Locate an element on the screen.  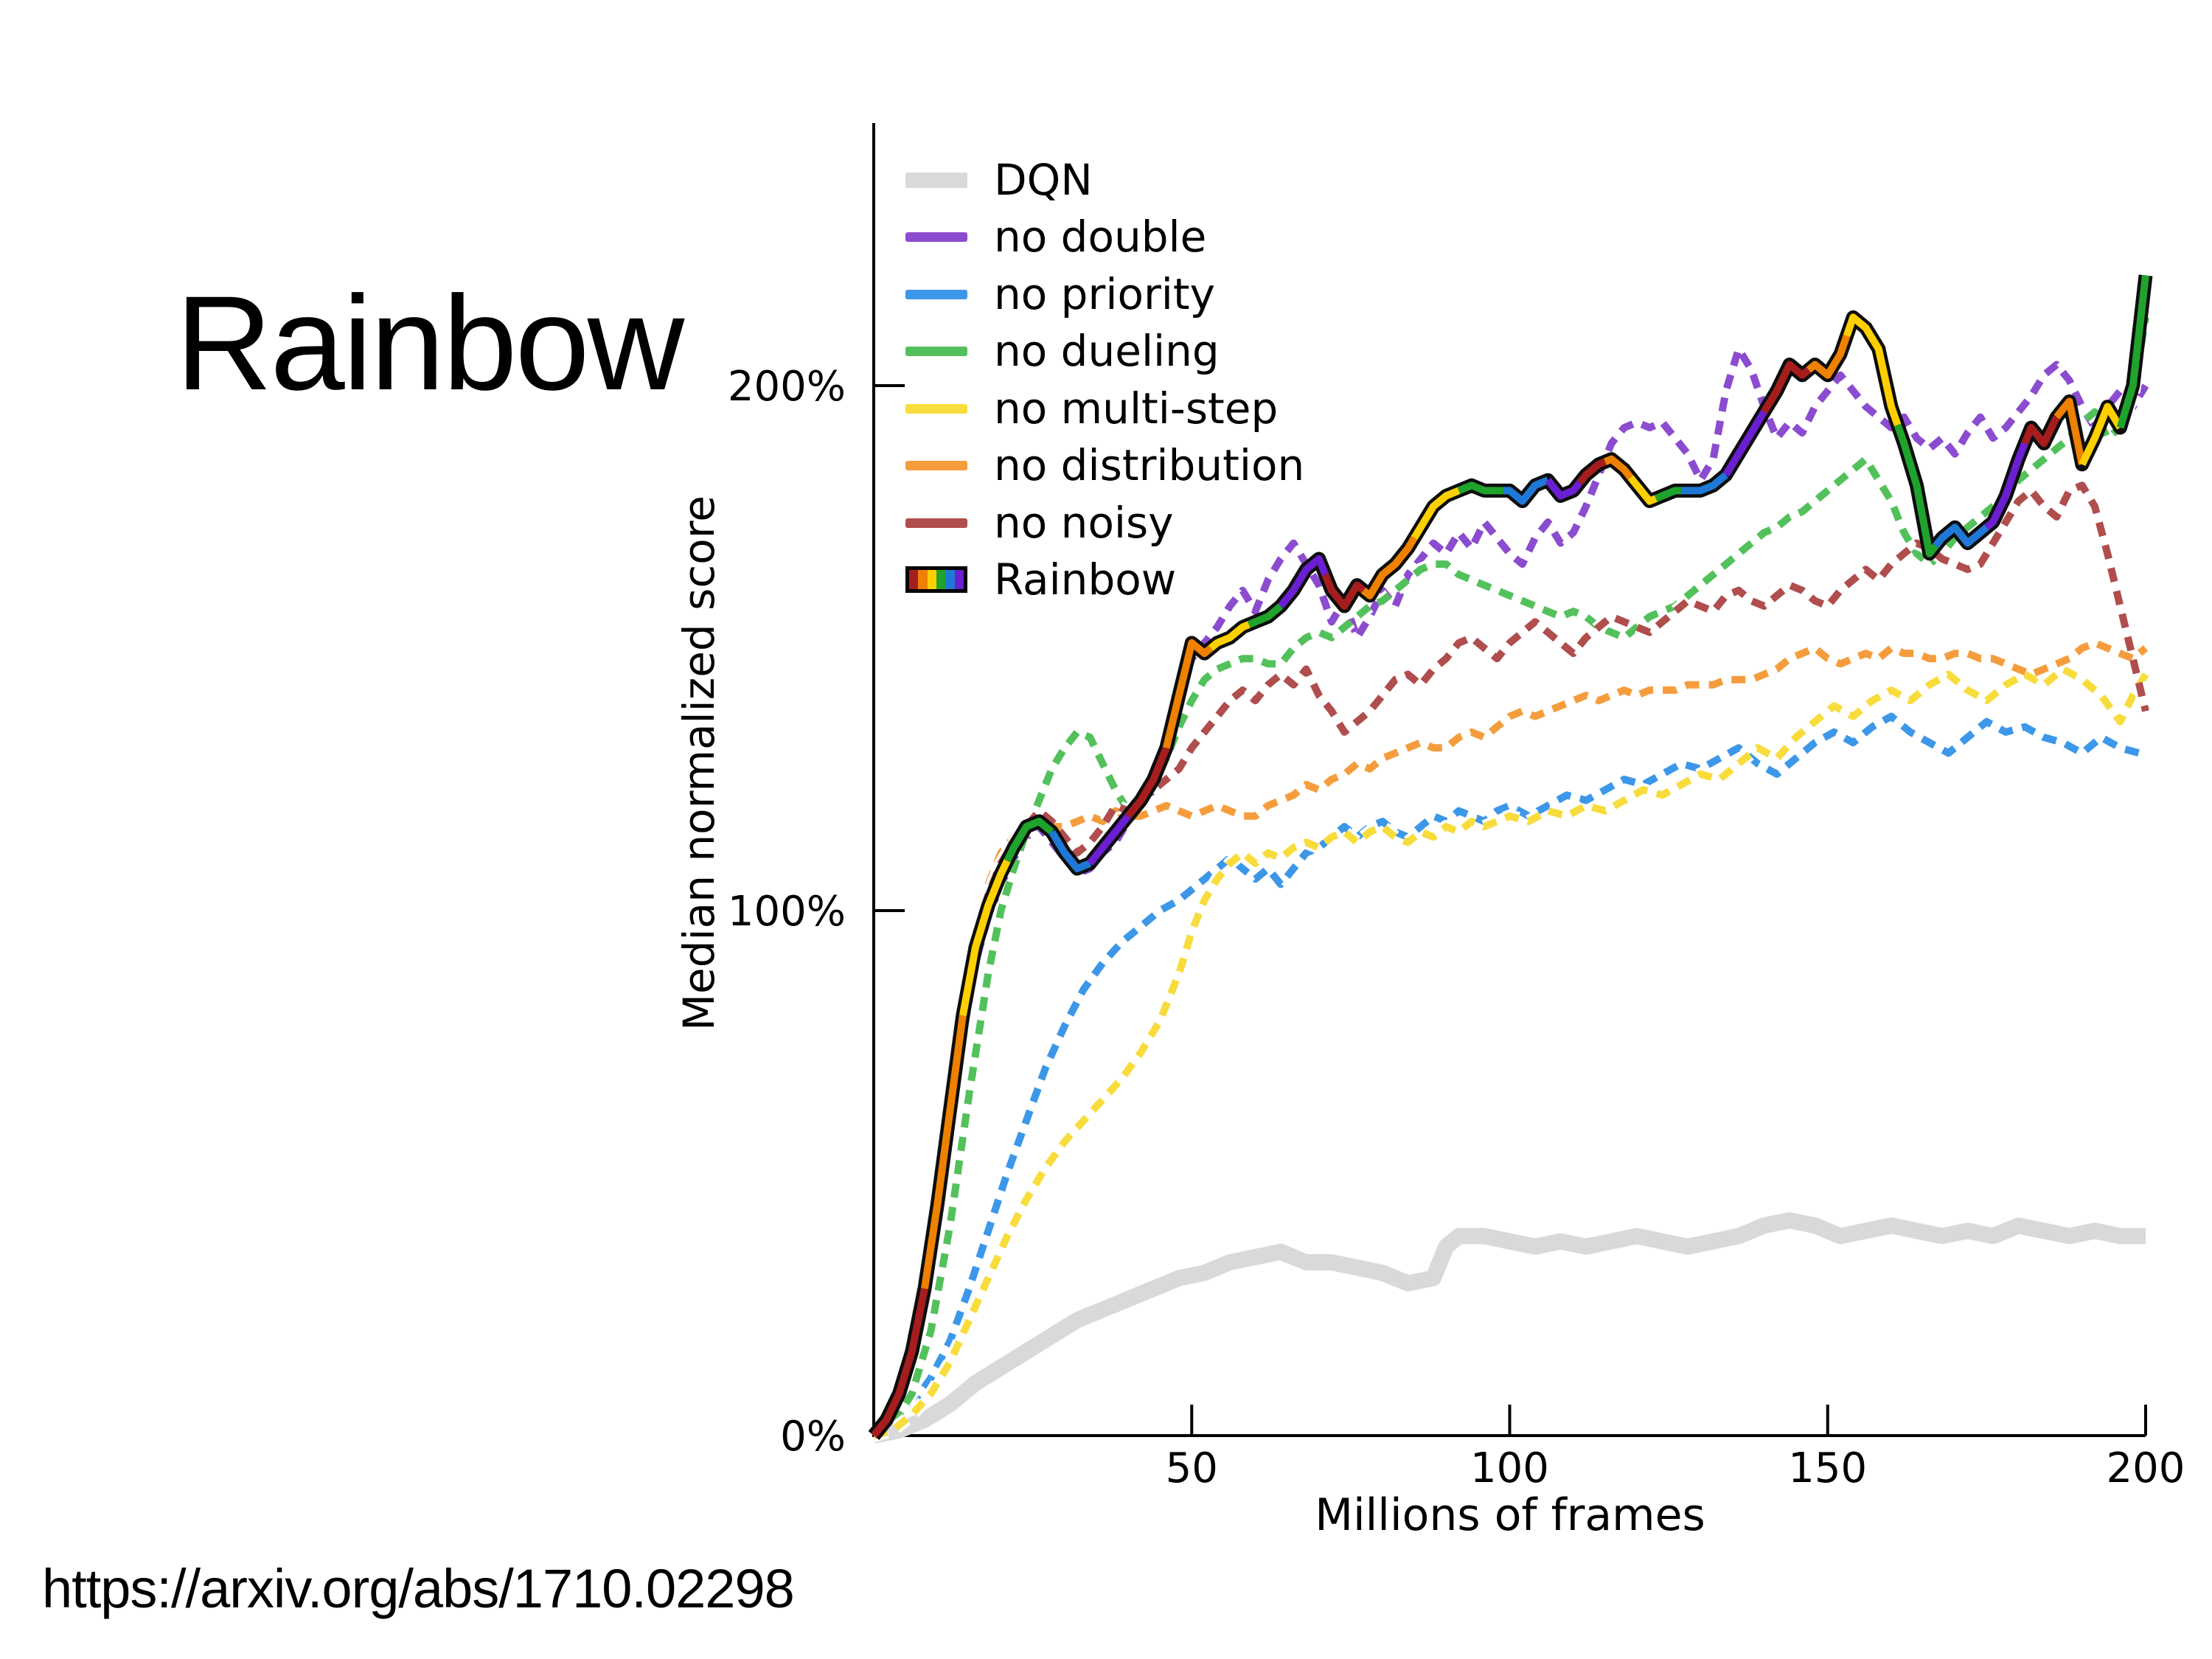
legend-item-no-noisy: no noisy is located at coordinates (1039, 523).